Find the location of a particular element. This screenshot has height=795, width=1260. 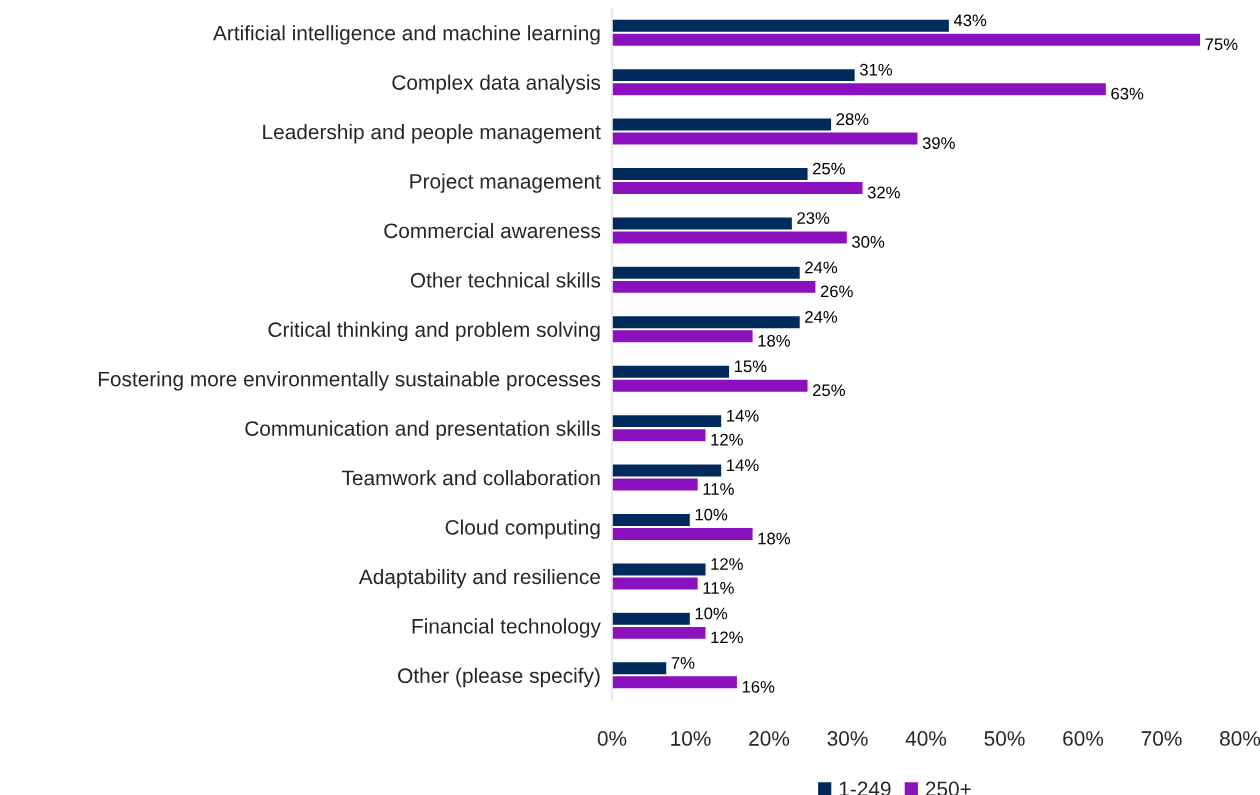

y-tick-label: Teamwork and collaboration is located at coordinates (470, 478).